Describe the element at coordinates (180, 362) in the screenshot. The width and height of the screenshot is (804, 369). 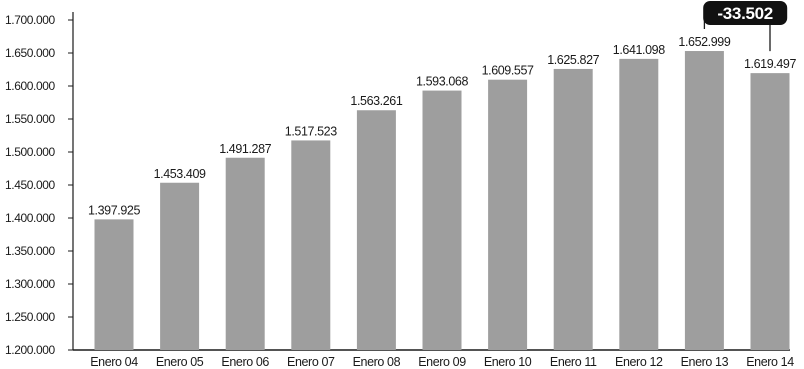
I see `x-tick-label: Enero 05` at that location.